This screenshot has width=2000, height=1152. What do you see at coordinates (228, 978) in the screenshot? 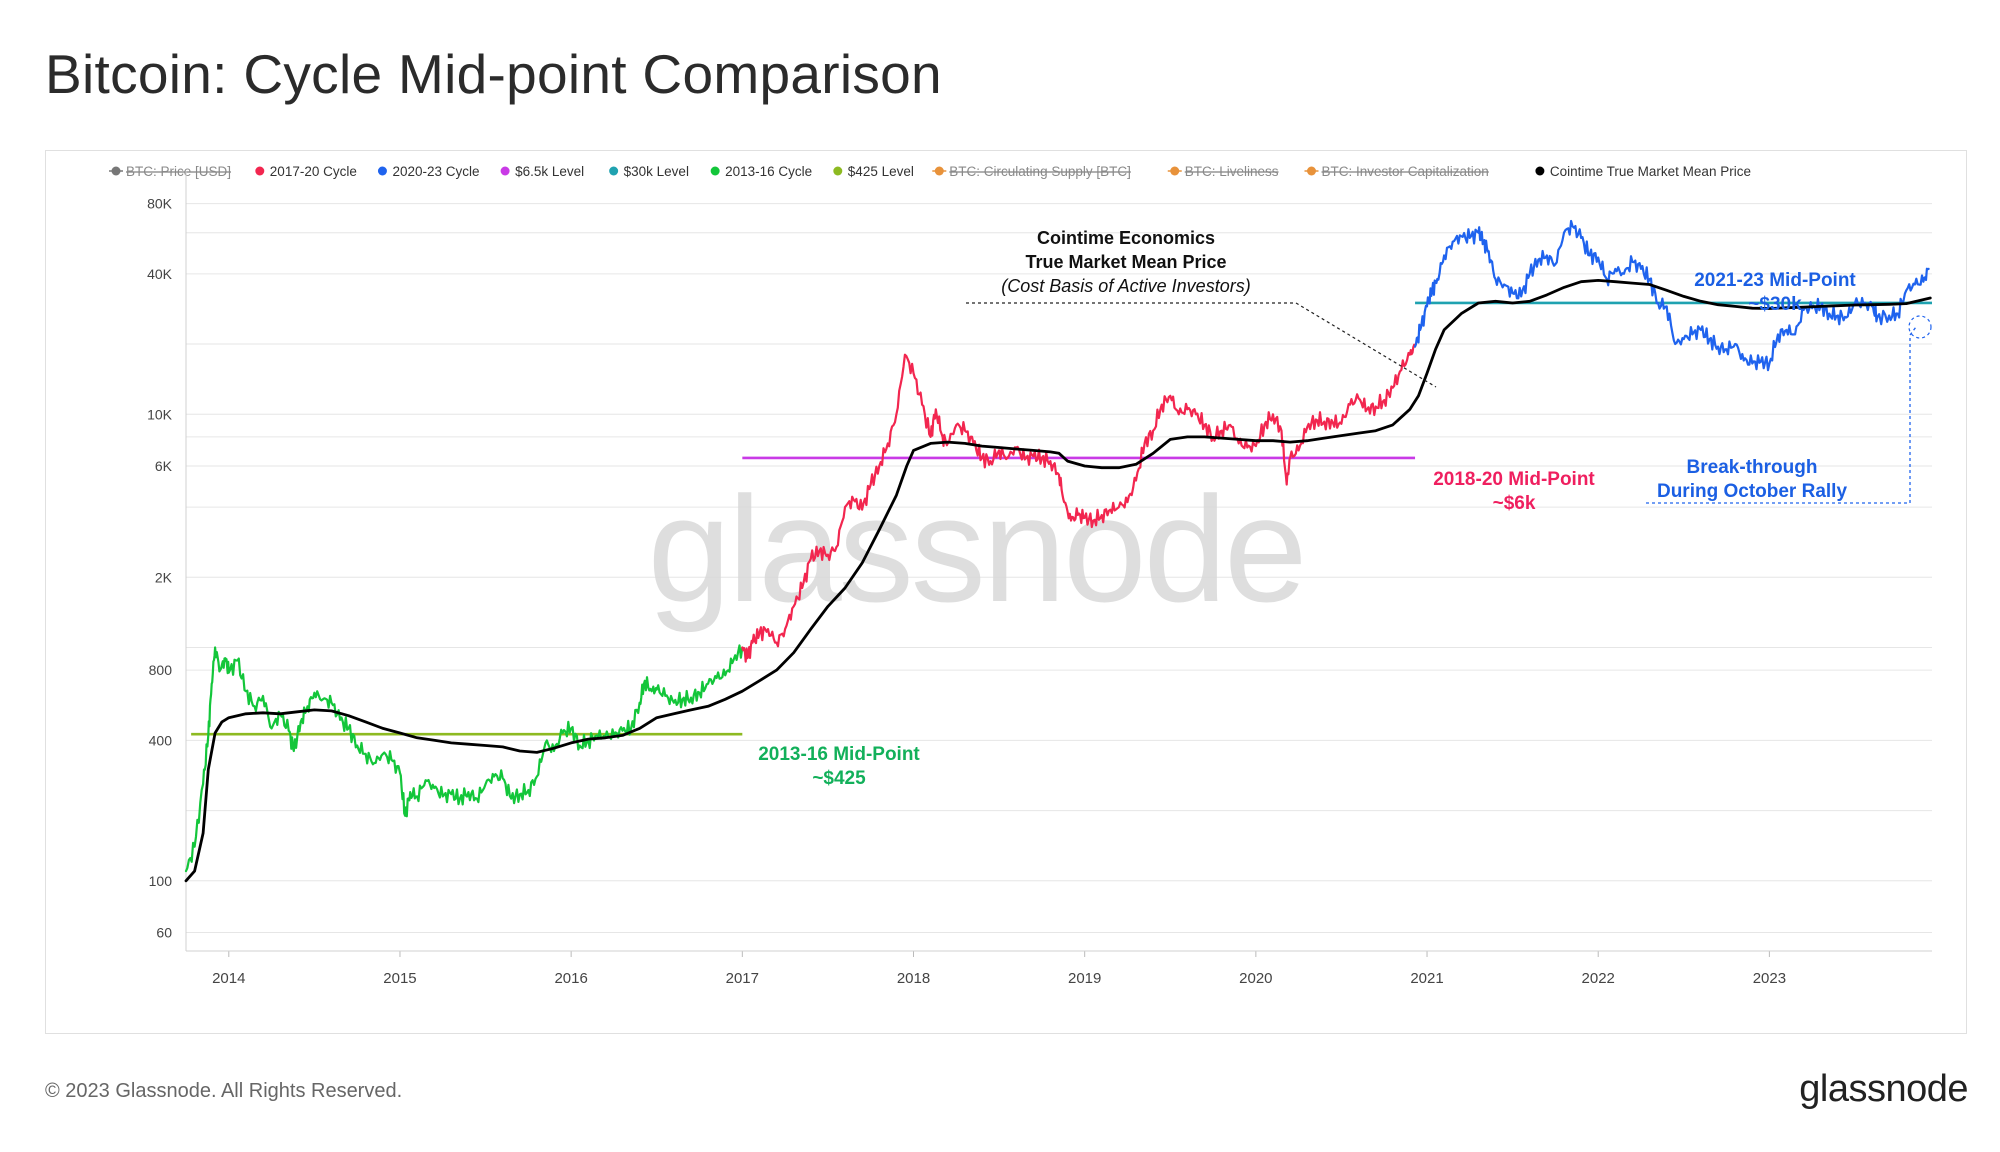
I see `x-tick-label: 2014` at bounding box center [228, 978].